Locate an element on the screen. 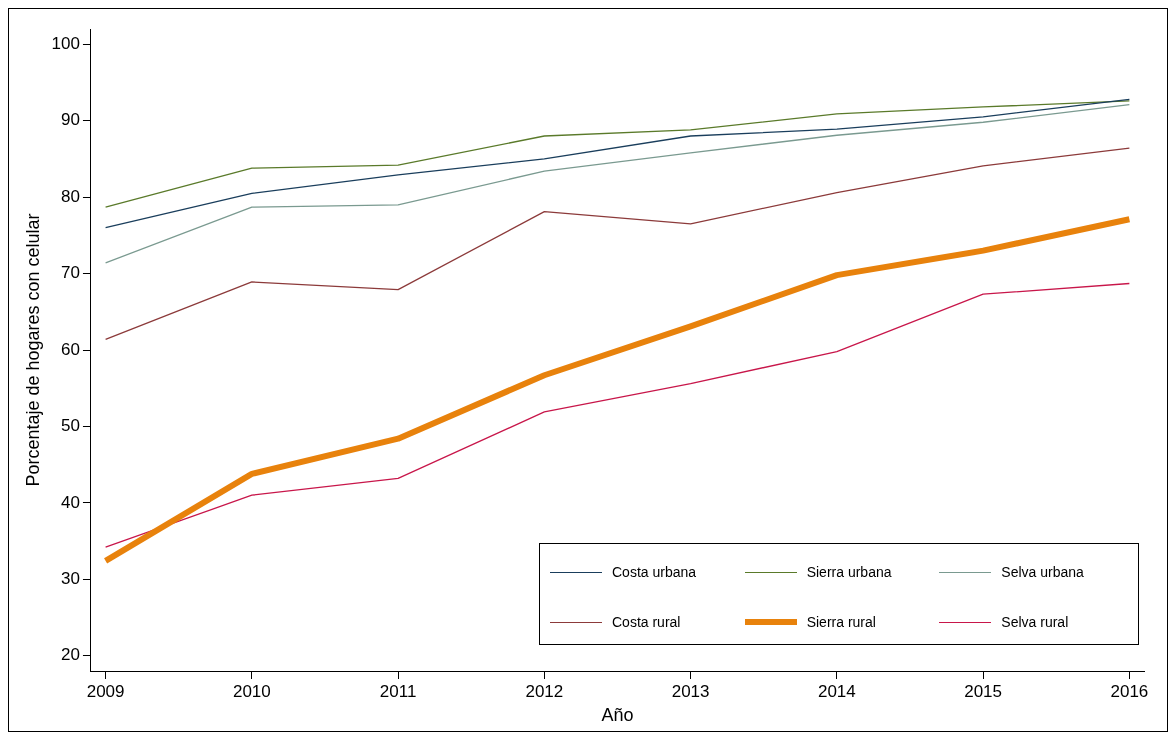  legend-label: Costa urbana is located at coordinates (654, 572).